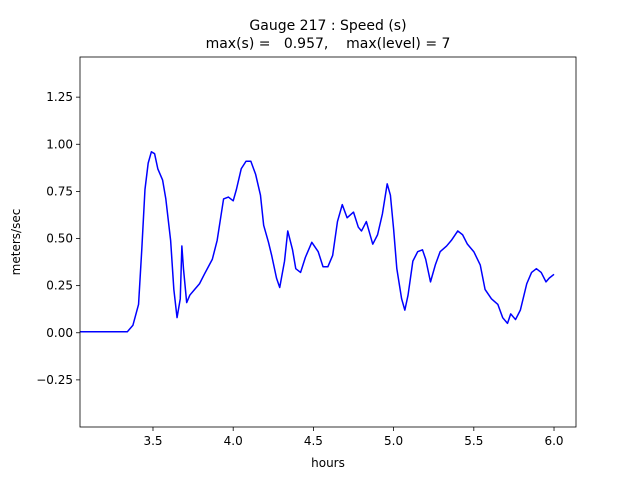  I want to click on x-tick-label: 4.0, so click(233, 441).